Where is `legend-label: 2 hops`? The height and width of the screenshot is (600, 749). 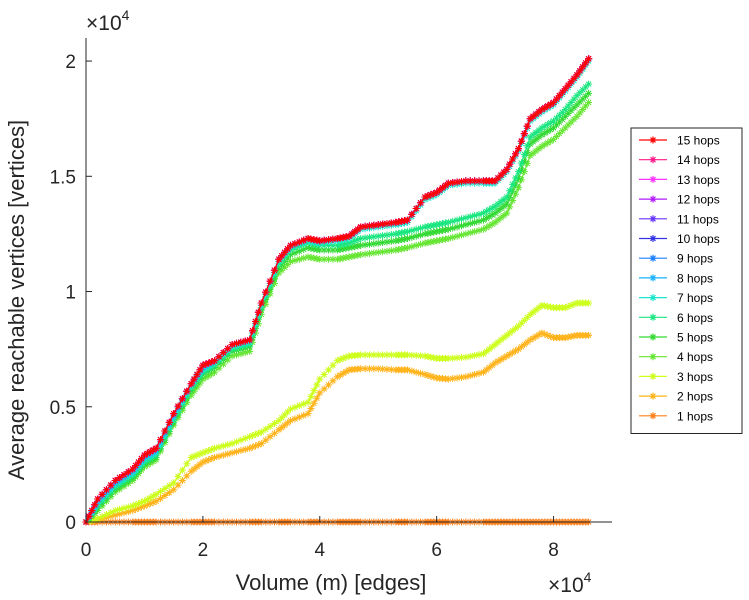
legend-label: 2 hops is located at coordinates (695, 397).